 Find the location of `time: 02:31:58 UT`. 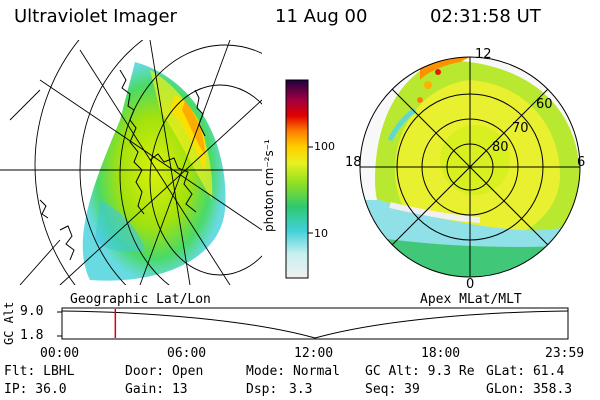

time: 02:31:58 UT is located at coordinates (485, 16).